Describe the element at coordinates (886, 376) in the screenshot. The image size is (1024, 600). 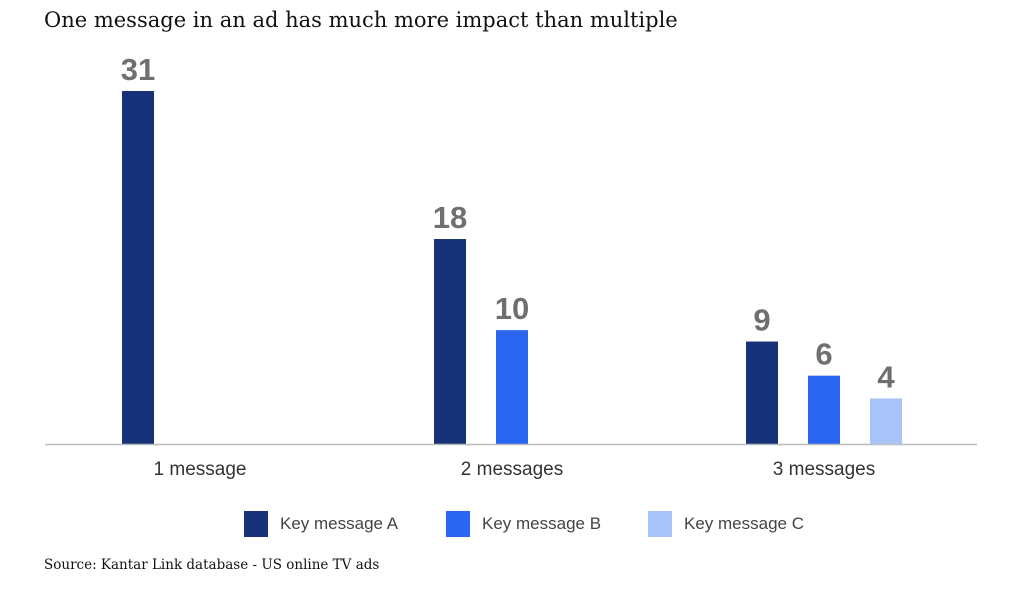
I see `data-label-3-series-c: 4` at that location.